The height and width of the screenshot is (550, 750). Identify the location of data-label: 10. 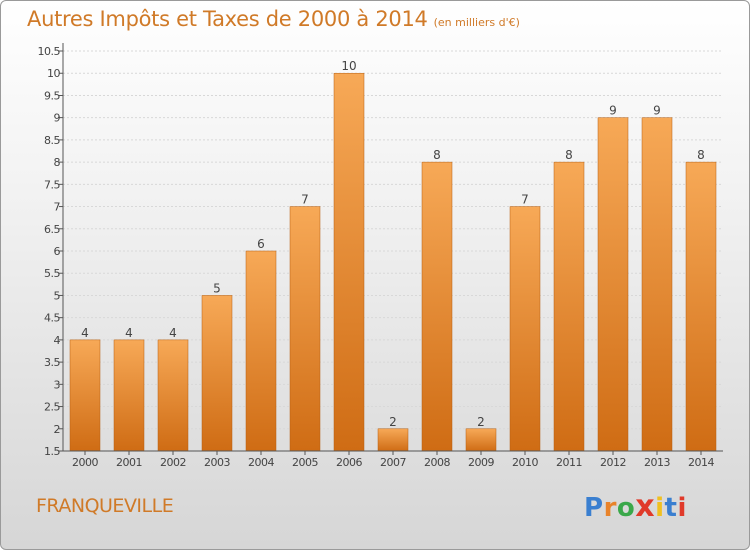
(348, 66).